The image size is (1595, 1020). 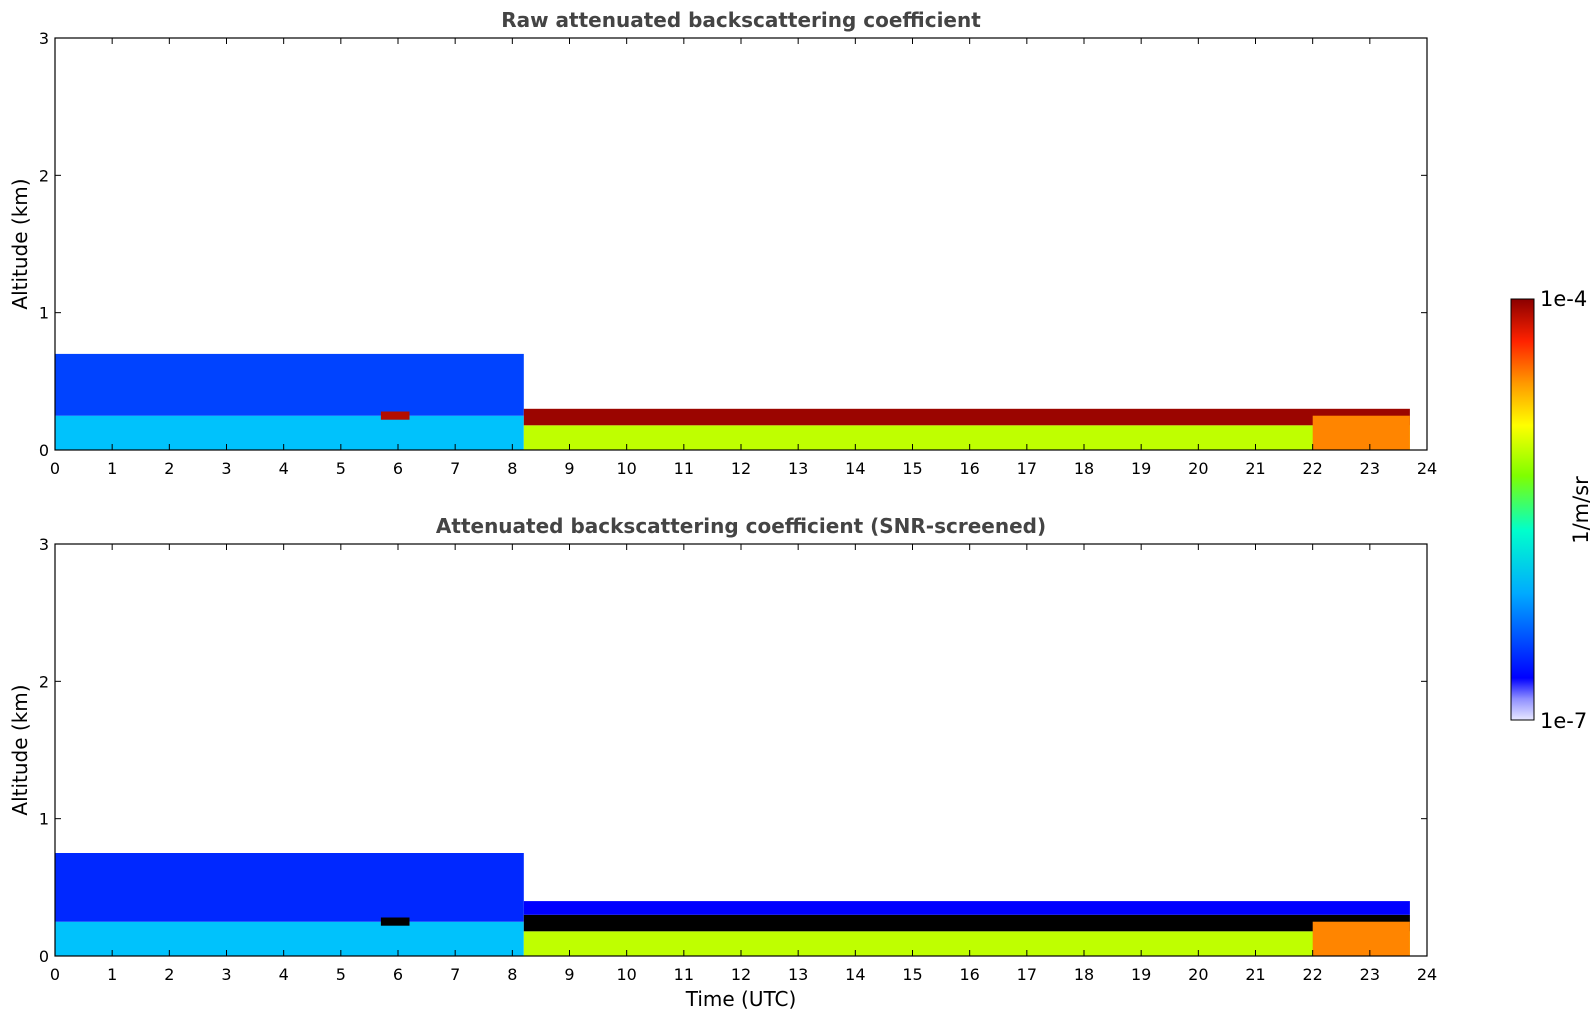 I want to click on colorbar-unit-label: 1/m/sr, so click(x=1581, y=510).